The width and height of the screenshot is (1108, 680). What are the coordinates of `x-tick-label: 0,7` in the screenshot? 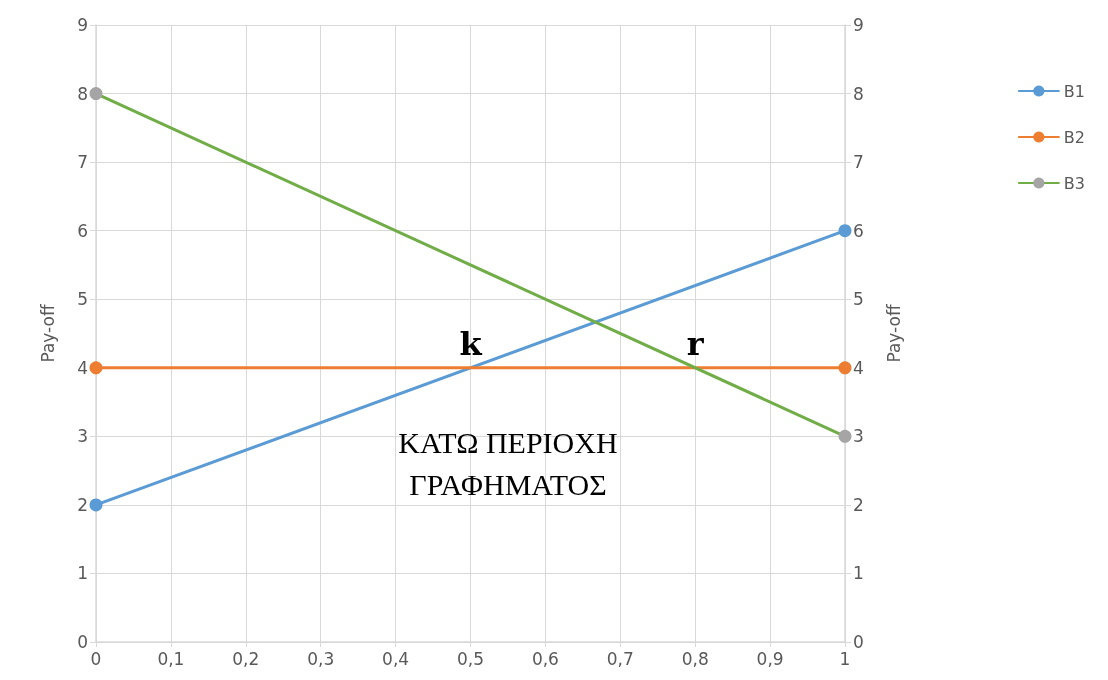 It's located at (620, 658).